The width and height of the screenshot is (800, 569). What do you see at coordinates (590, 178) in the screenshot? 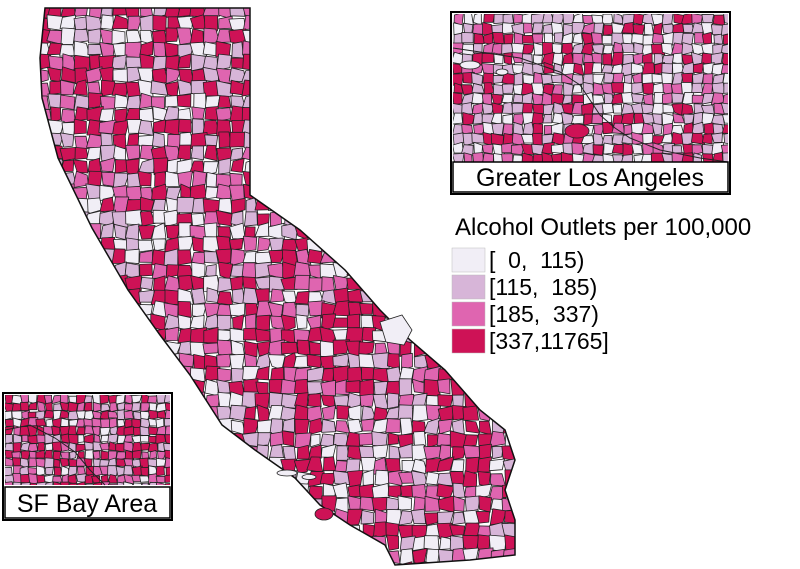
I see `la-inset-caption: Greater Los Angeles` at bounding box center [590, 178].